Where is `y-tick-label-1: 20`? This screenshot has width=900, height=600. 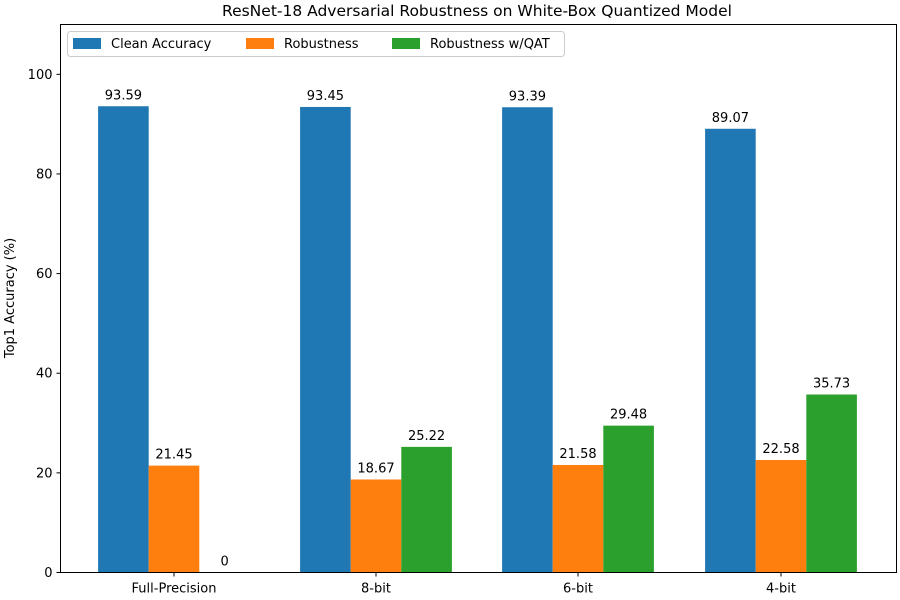 y-tick-label-1: 20 is located at coordinates (44, 473).